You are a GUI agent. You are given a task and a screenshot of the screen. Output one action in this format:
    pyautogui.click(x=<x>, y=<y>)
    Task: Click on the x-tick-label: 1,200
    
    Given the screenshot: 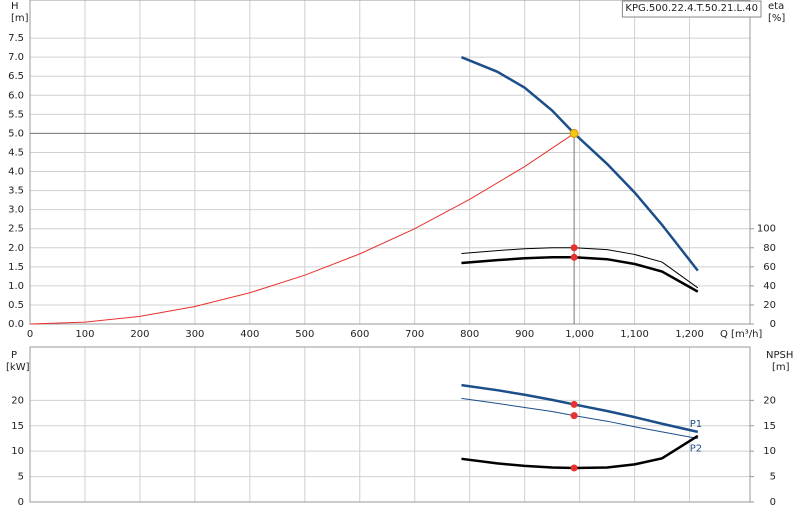 What is the action you would take?
    pyautogui.click(x=689, y=334)
    